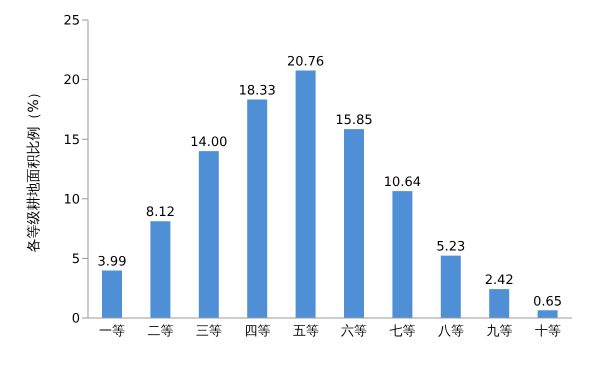 This screenshot has height=366, width=600. Describe the element at coordinates (71, 21) in the screenshot. I see `y-tick-label: 25` at that location.